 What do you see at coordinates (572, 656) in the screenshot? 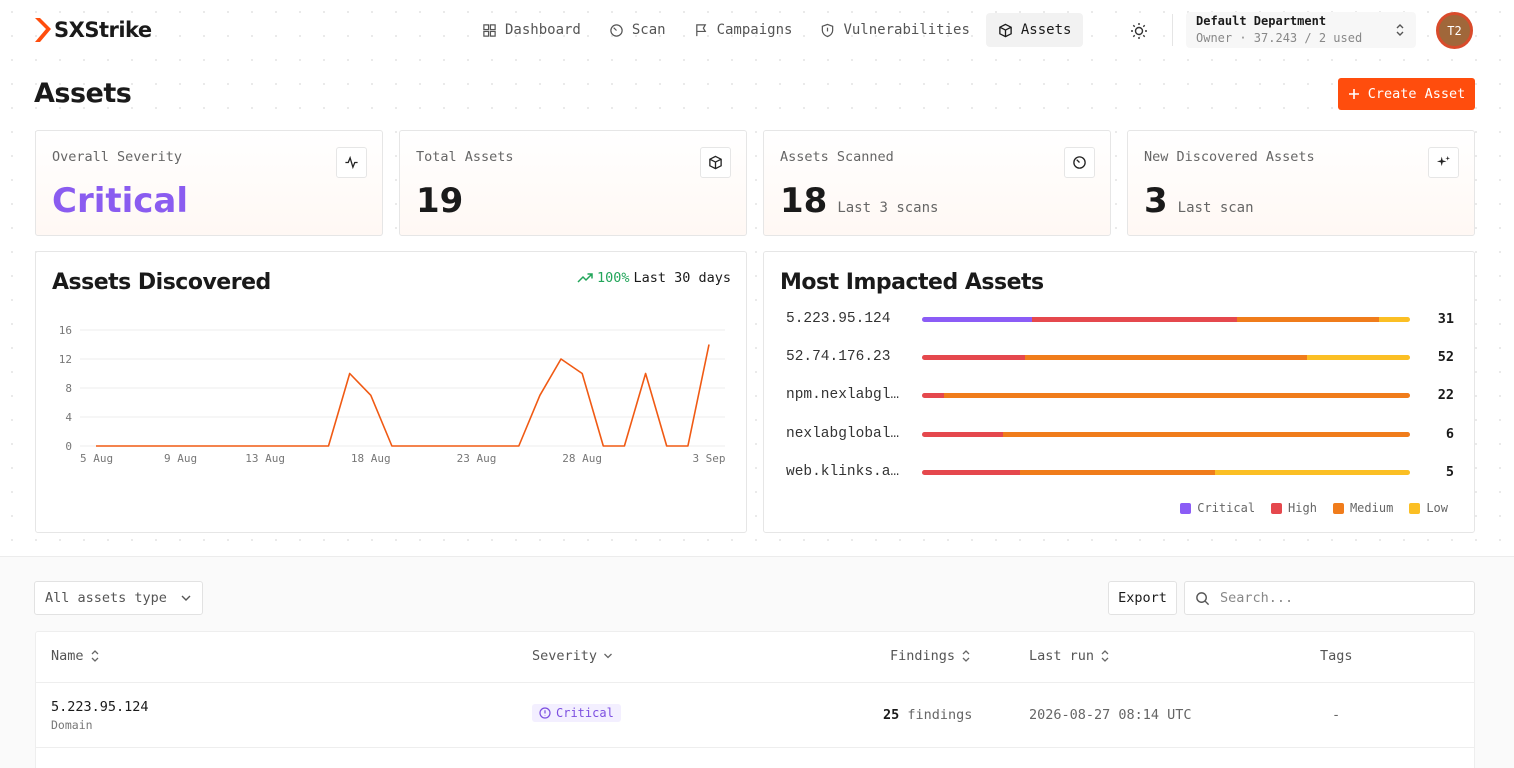
I see `column-header-severity: Severity` at bounding box center [572, 656].